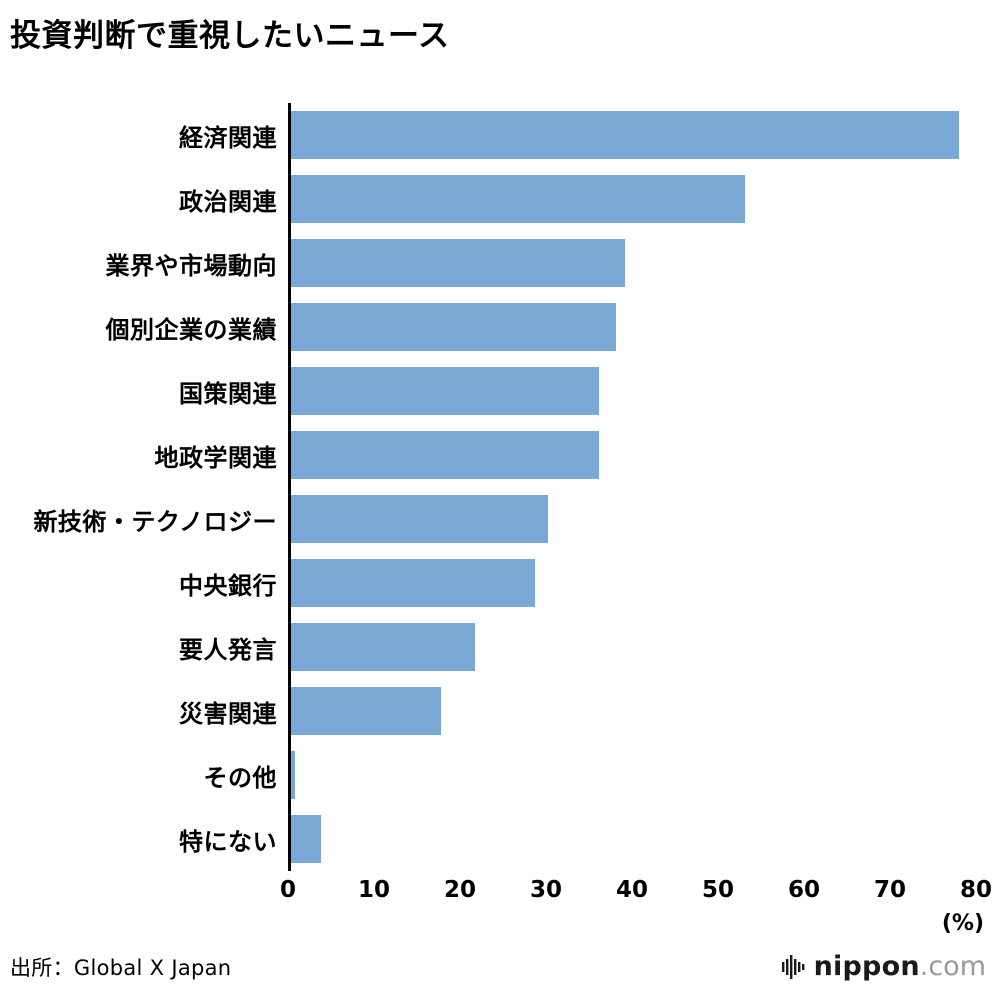  Describe the element at coordinates (577, 583) in the screenshot. I see `bar-row: 中央銀行` at that location.